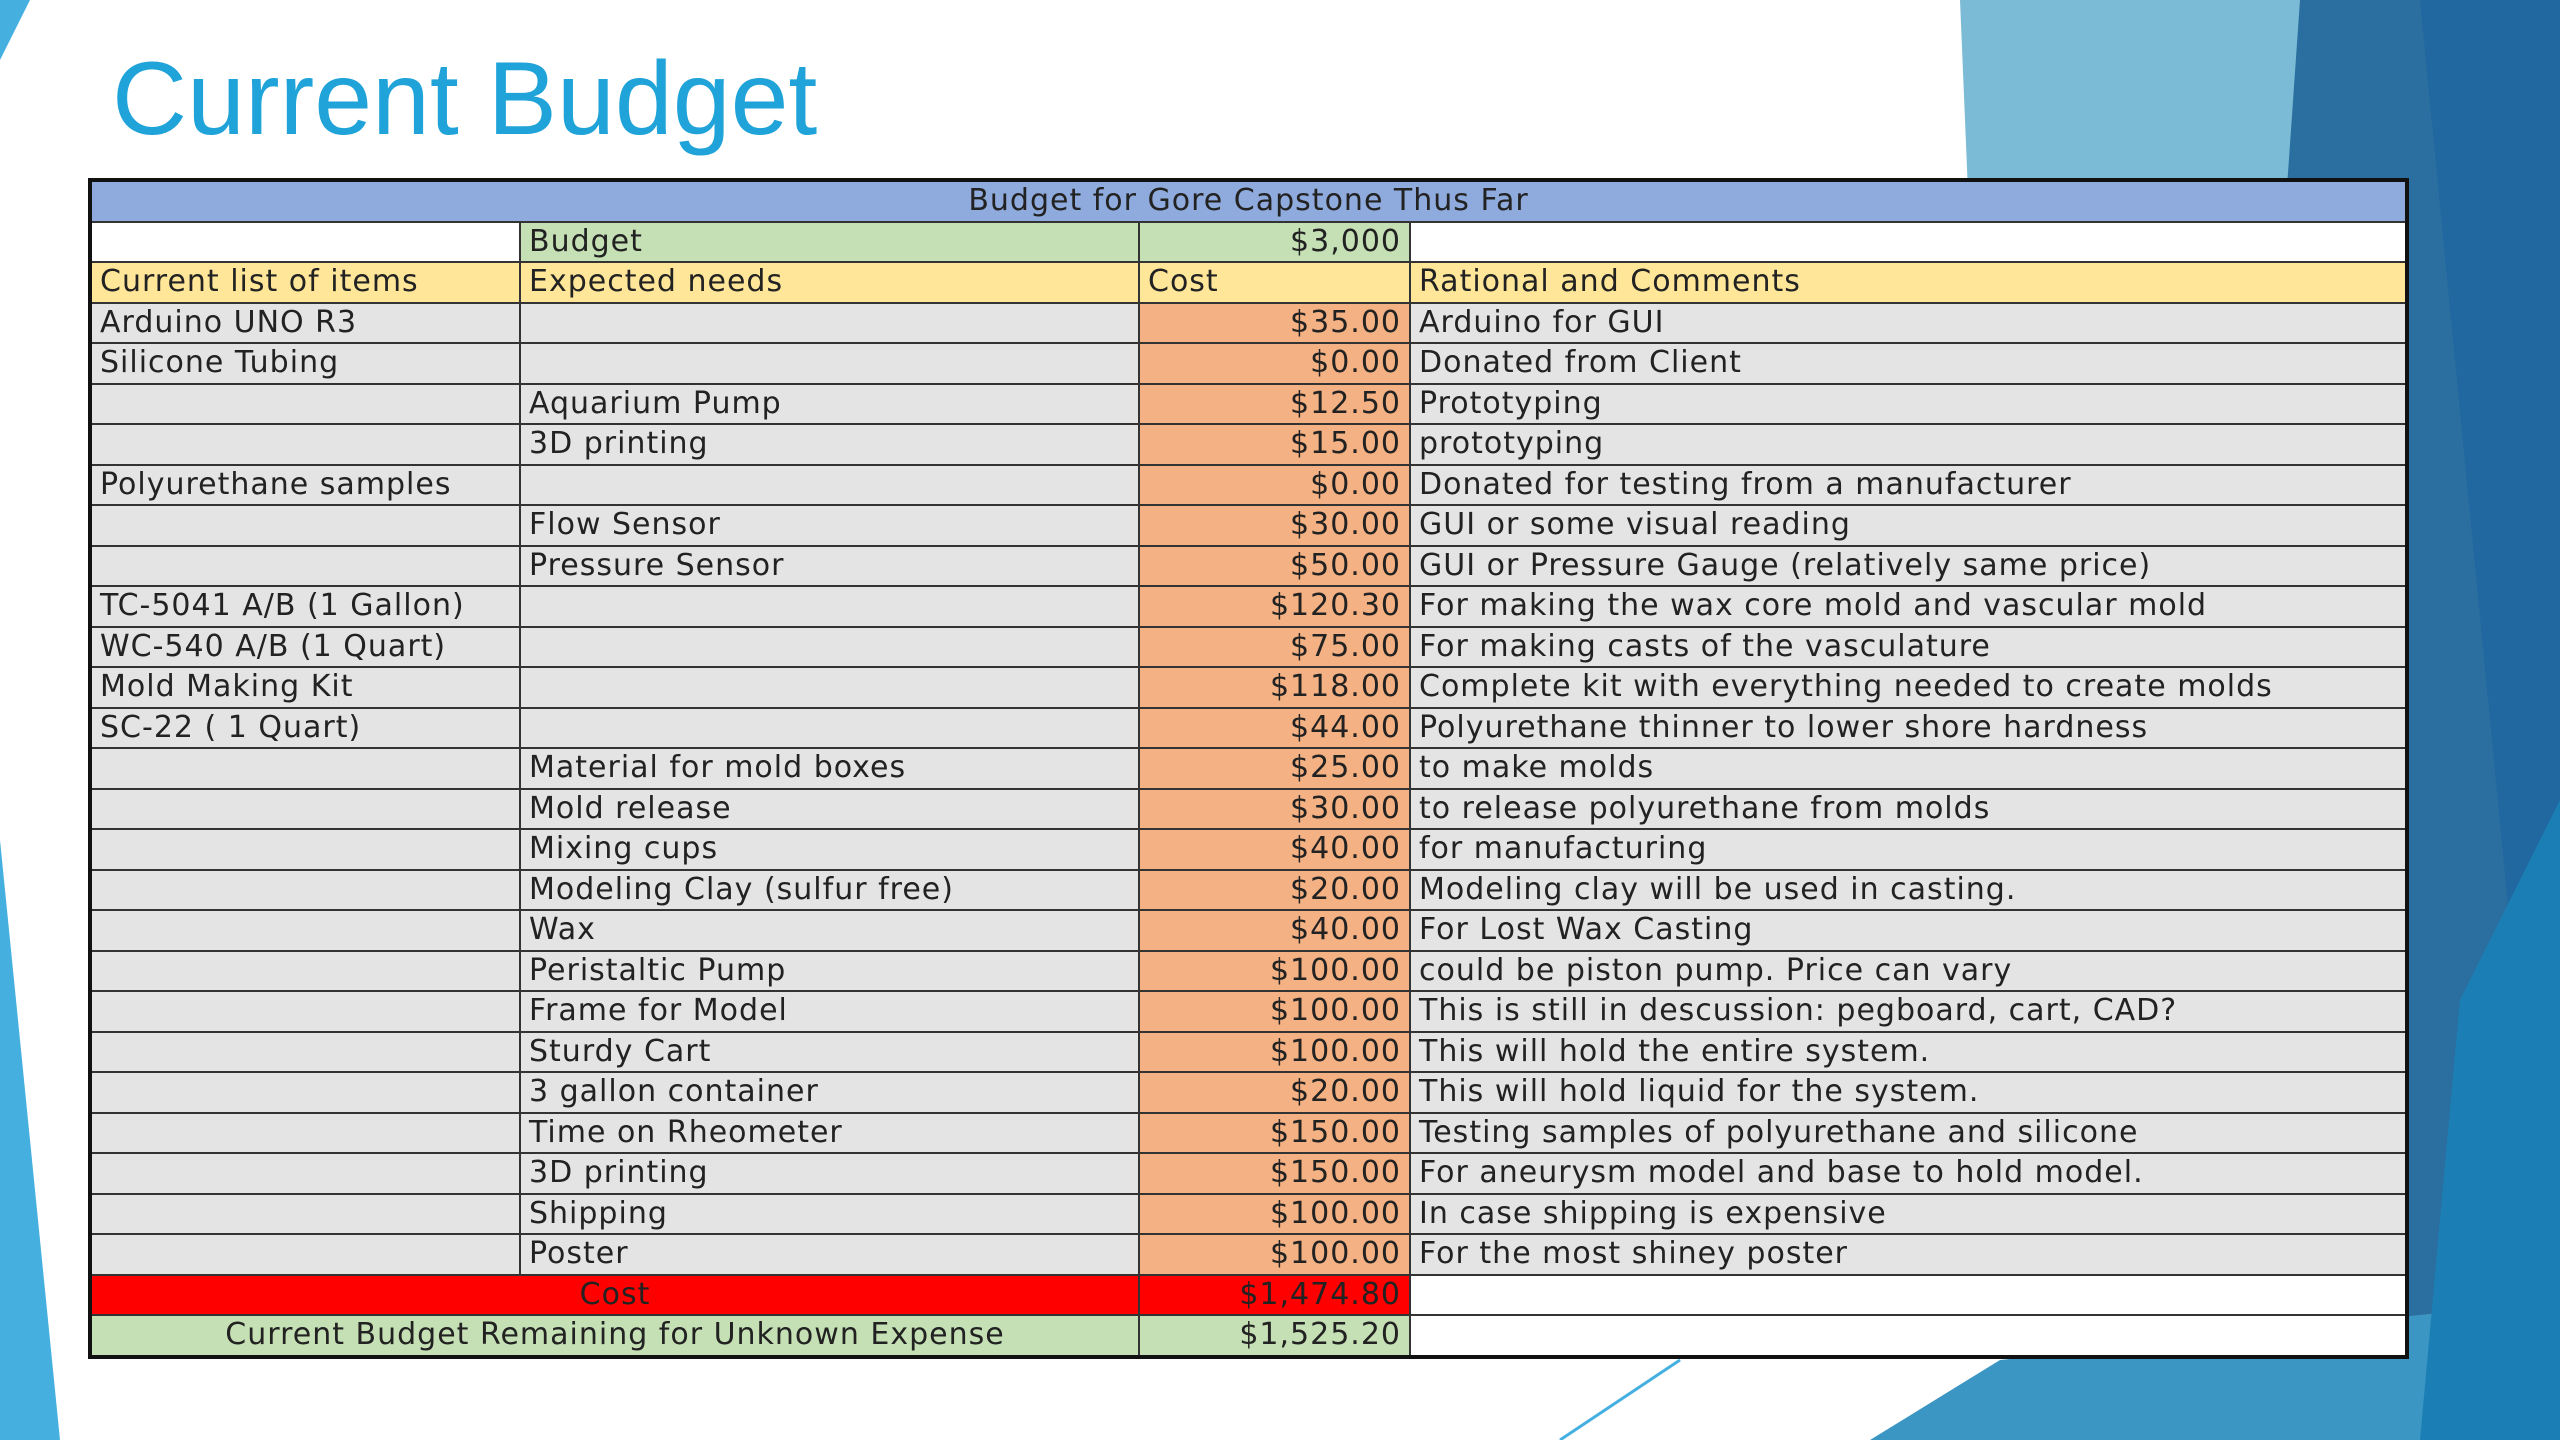 The width and height of the screenshot is (2560, 1440). I want to click on need-cell: Pressure Sensor, so click(829, 565).